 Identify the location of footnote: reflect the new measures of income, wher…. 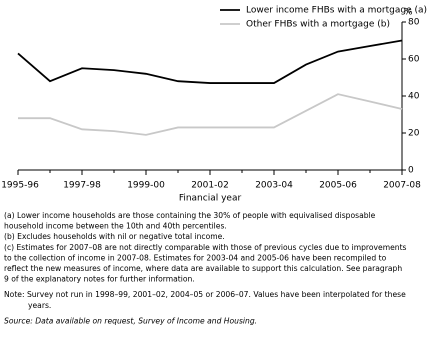
(203, 268).